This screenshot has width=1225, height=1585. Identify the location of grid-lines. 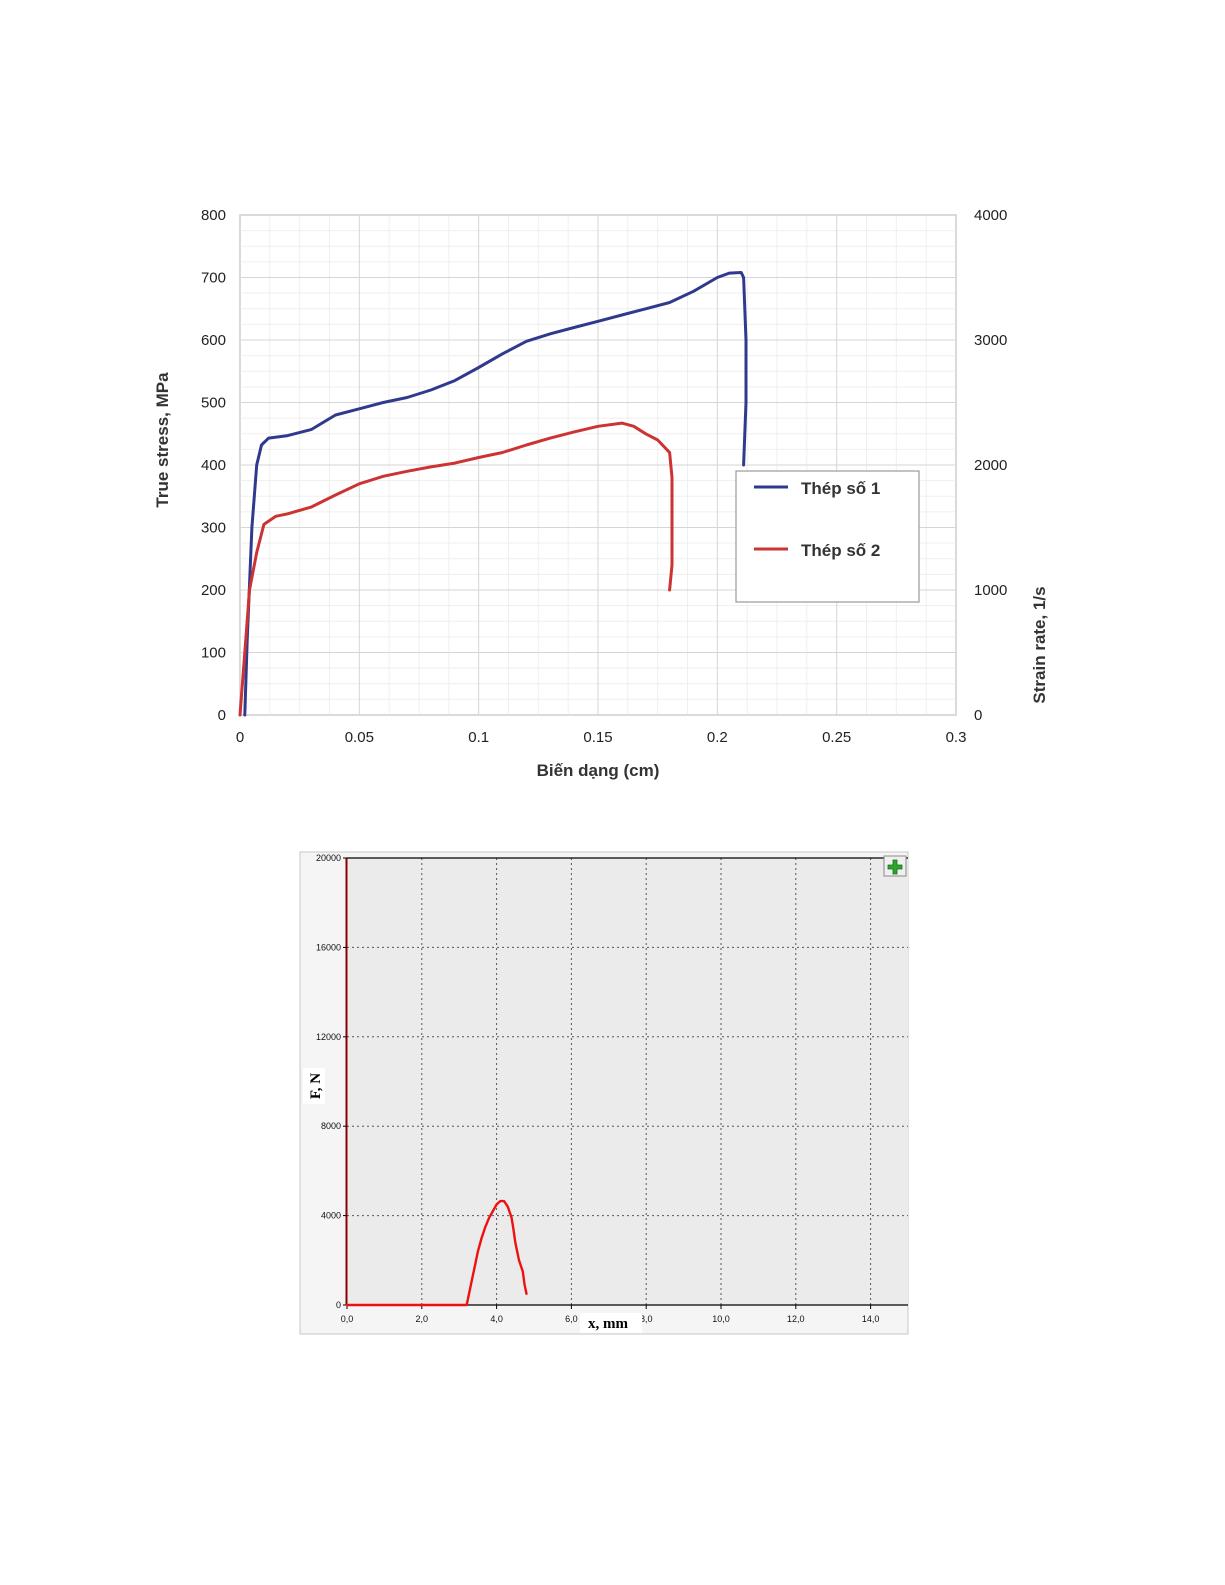
(627, 1081).